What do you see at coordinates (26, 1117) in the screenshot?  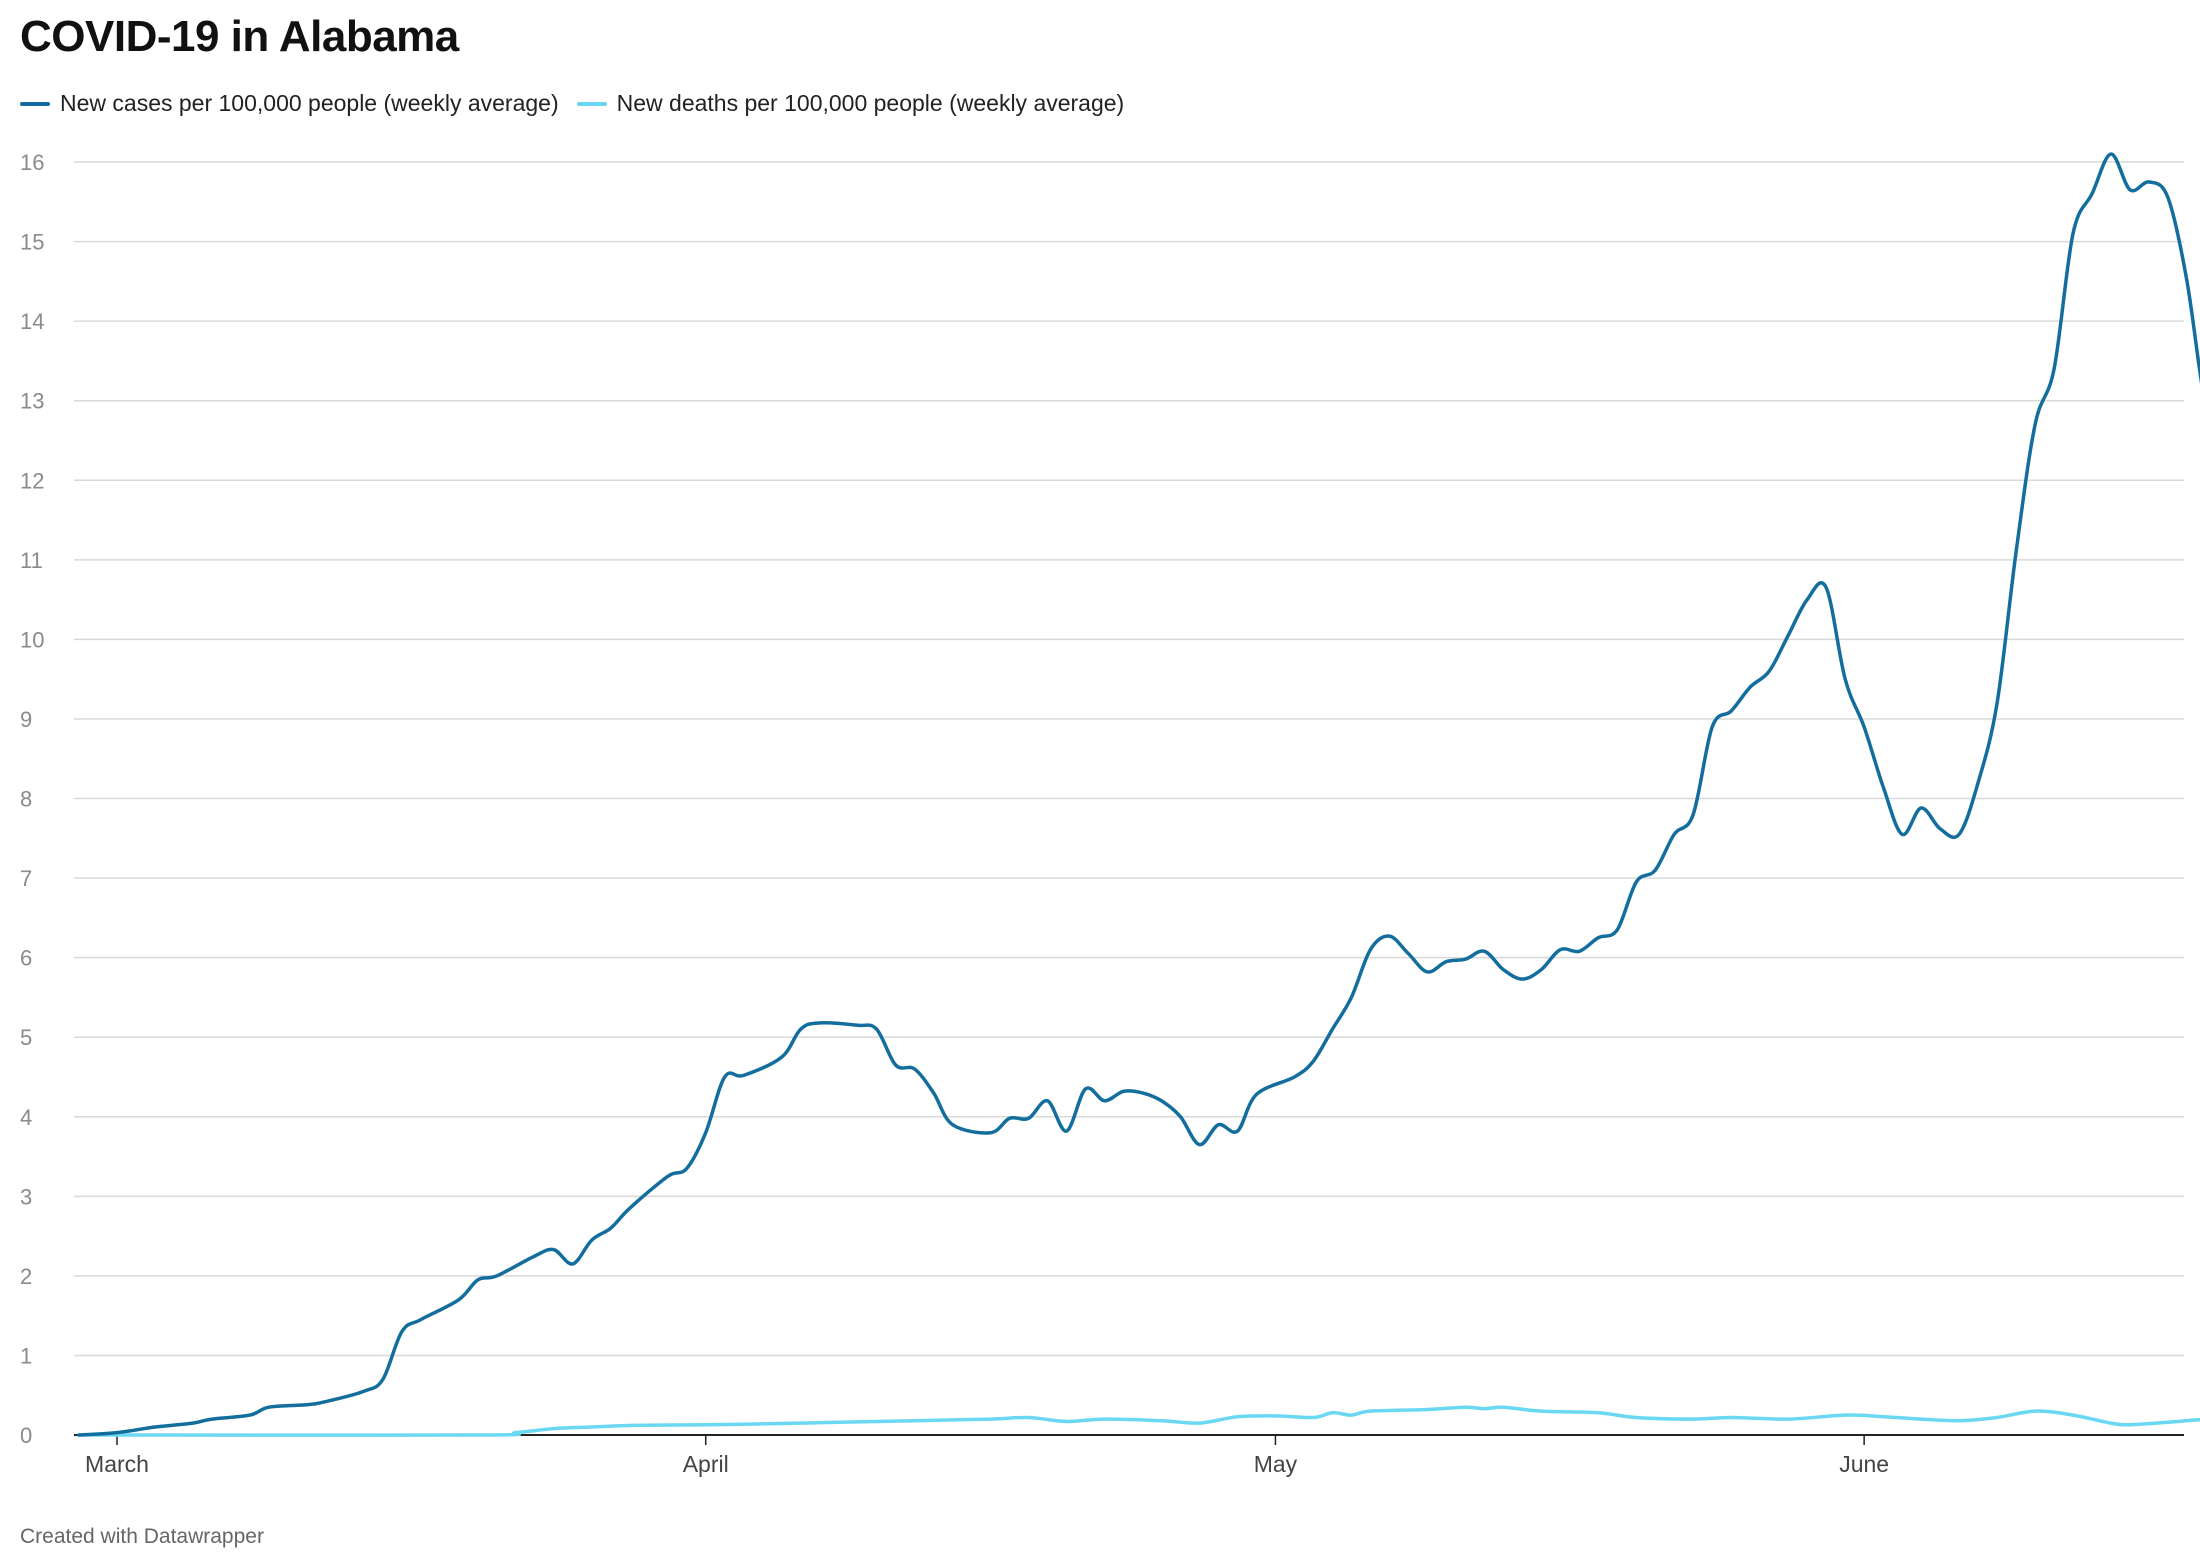 I see `y-tick-label: 4` at bounding box center [26, 1117].